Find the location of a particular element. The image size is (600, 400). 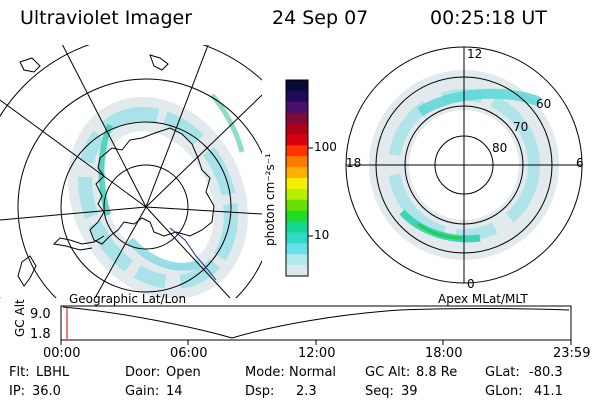

time-label: 00:25:18 UT is located at coordinates (488, 18).